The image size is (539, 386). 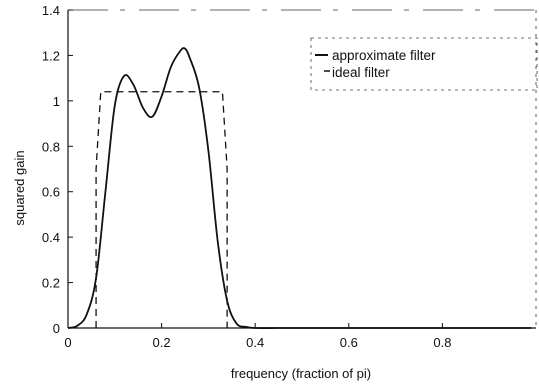 What do you see at coordinates (361, 72) in the screenshot?
I see `legend-label-ideal-filter: ideal filter` at bounding box center [361, 72].